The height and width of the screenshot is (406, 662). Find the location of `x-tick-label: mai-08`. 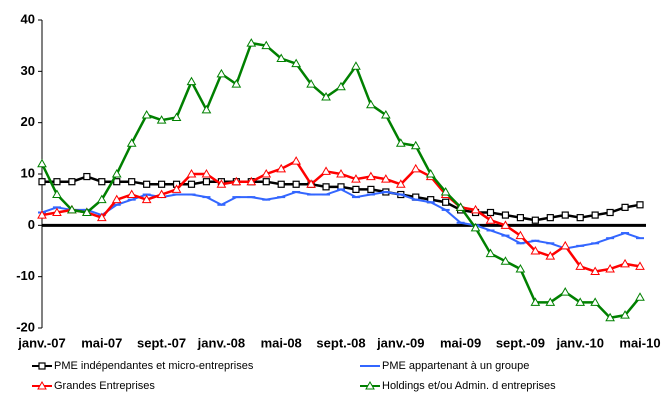

x-tick-label: mai-08 is located at coordinates (281, 342).